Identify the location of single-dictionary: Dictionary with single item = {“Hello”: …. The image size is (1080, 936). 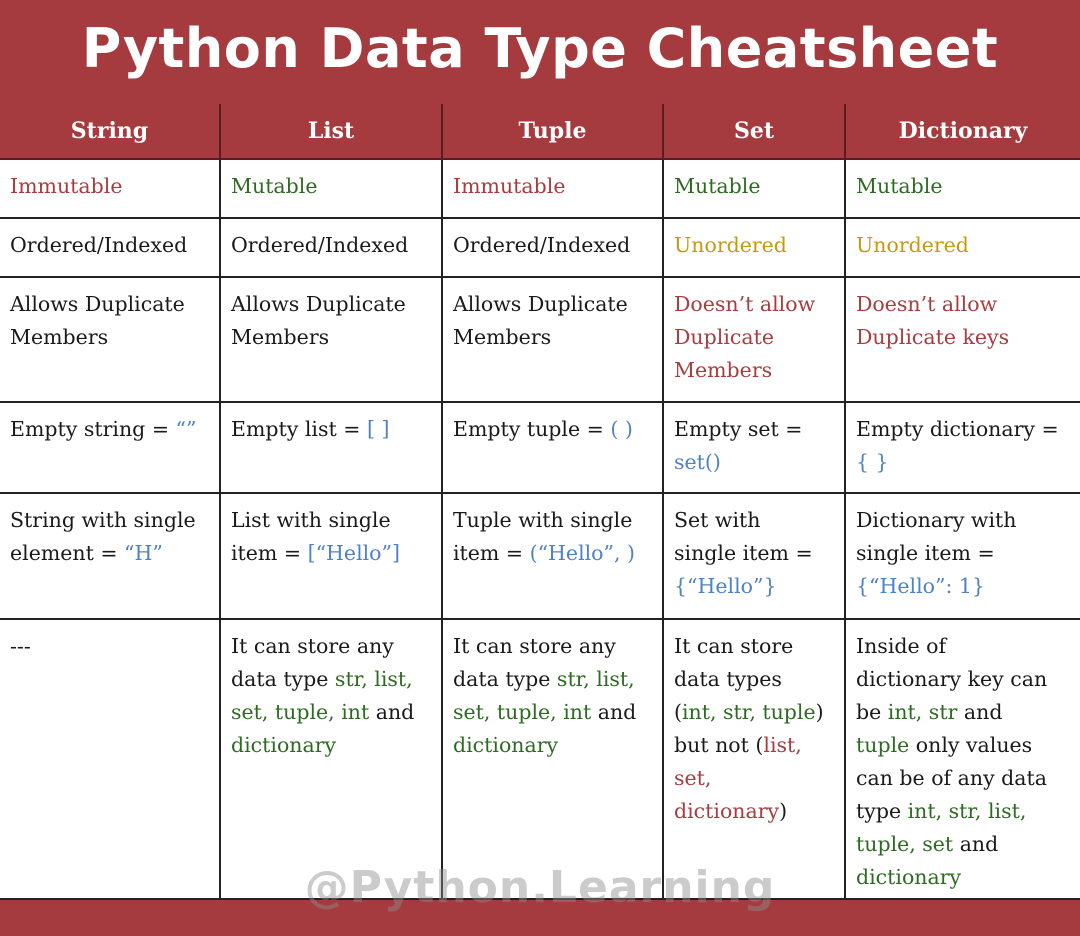
(963, 557).